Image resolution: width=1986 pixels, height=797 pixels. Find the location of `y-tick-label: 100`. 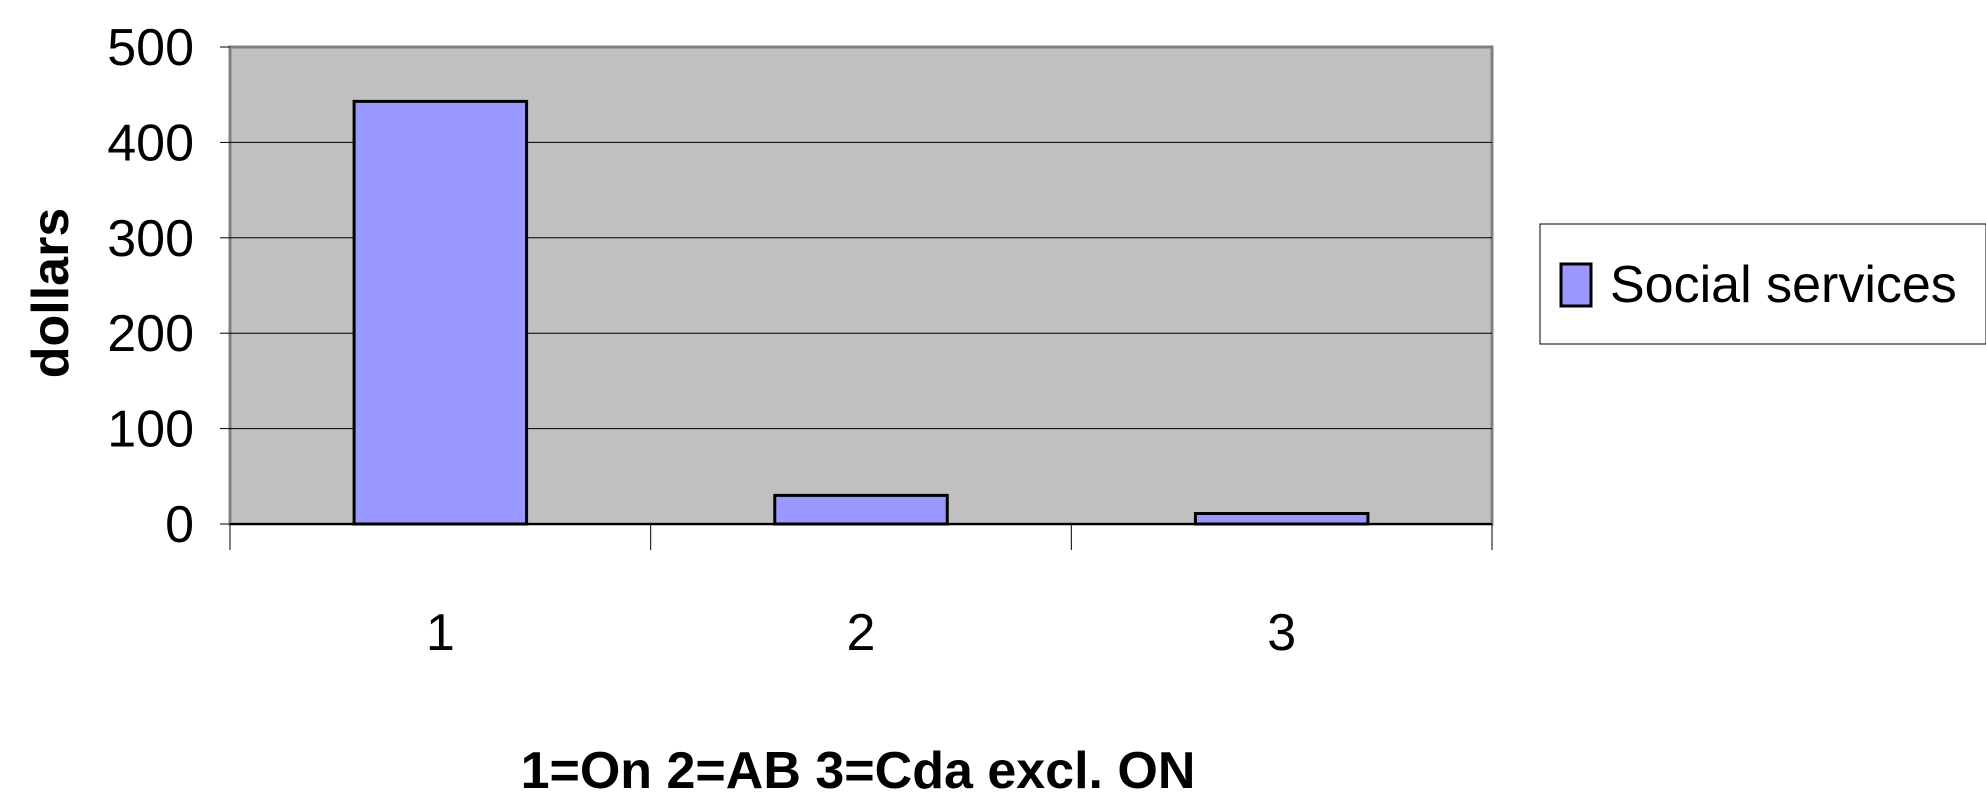

y-tick-label: 100 is located at coordinates (150, 430).